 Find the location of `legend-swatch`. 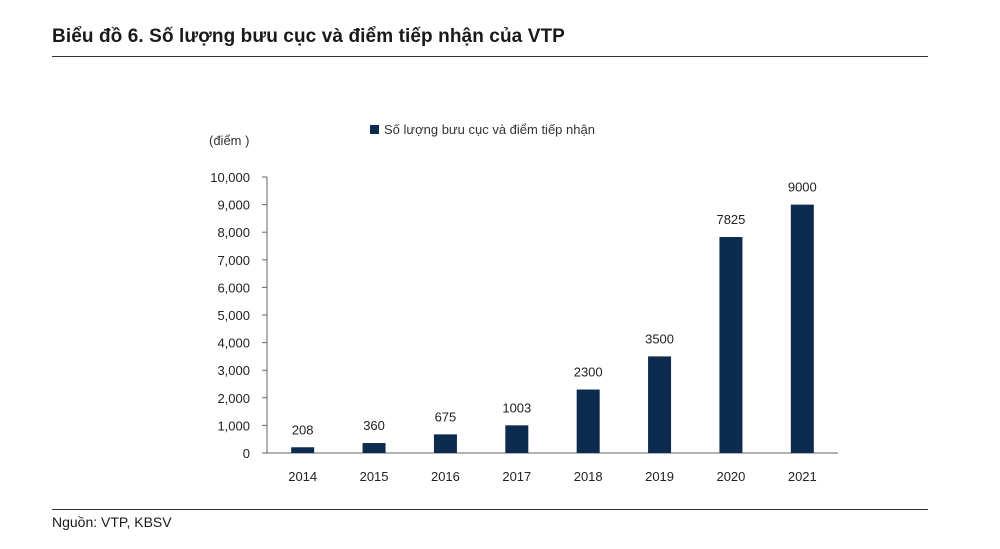

legend-swatch is located at coordinates (374, 129).